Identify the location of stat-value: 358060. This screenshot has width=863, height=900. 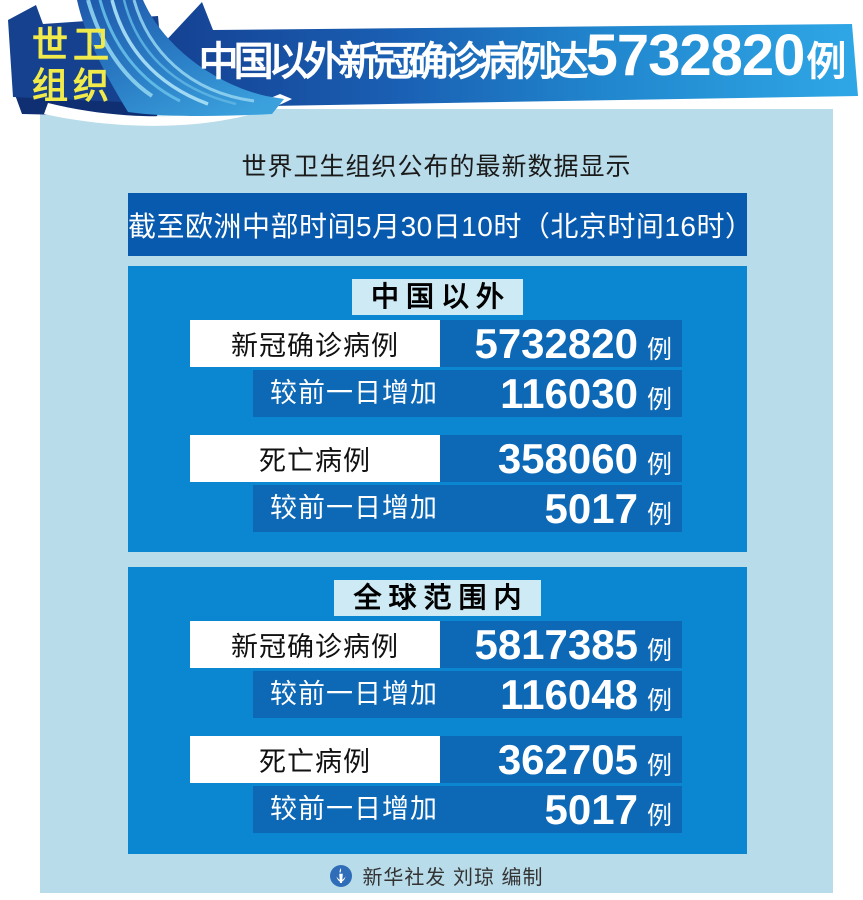
(567, 458).